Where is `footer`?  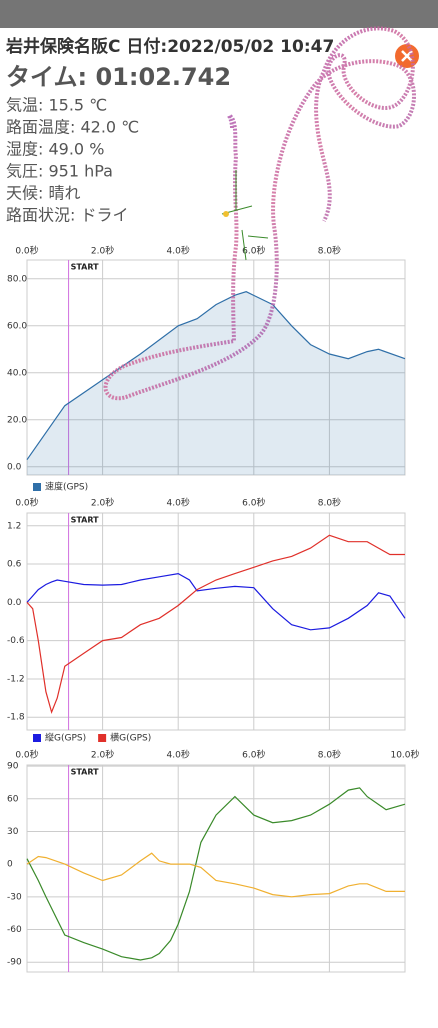
footer is located at coordinates (219, 999).